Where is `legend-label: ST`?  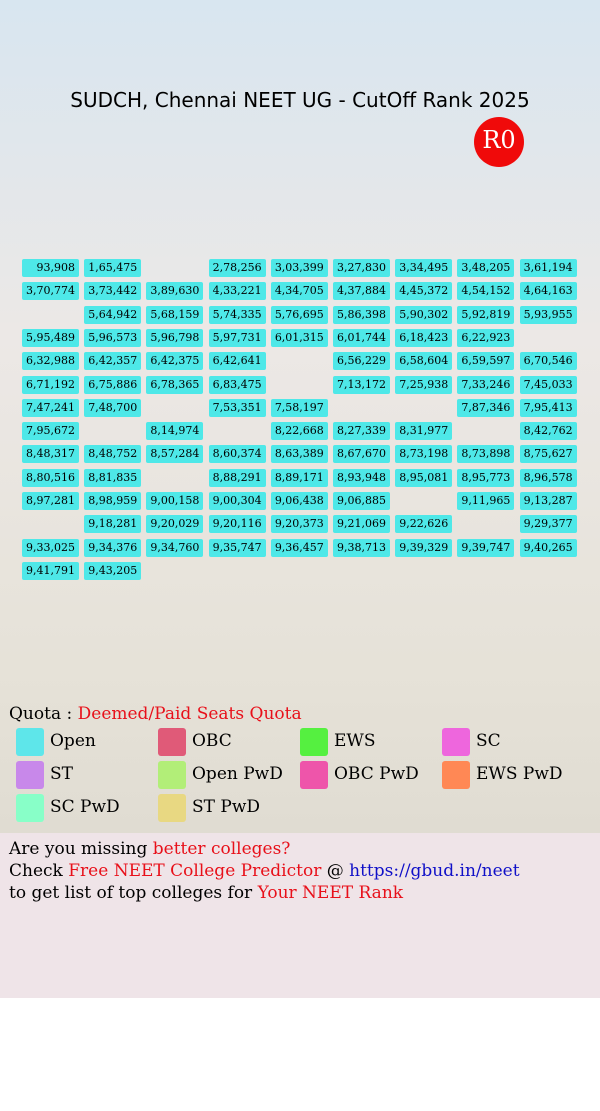 legend-label: ST is located at coordinates (61, 774).